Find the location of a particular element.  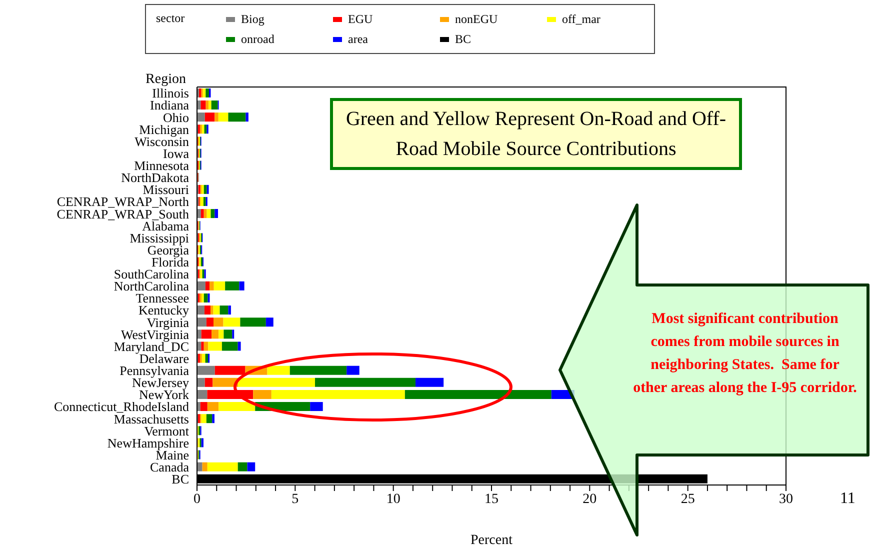

legend-label: onroad is located at coordinates (257, 39).